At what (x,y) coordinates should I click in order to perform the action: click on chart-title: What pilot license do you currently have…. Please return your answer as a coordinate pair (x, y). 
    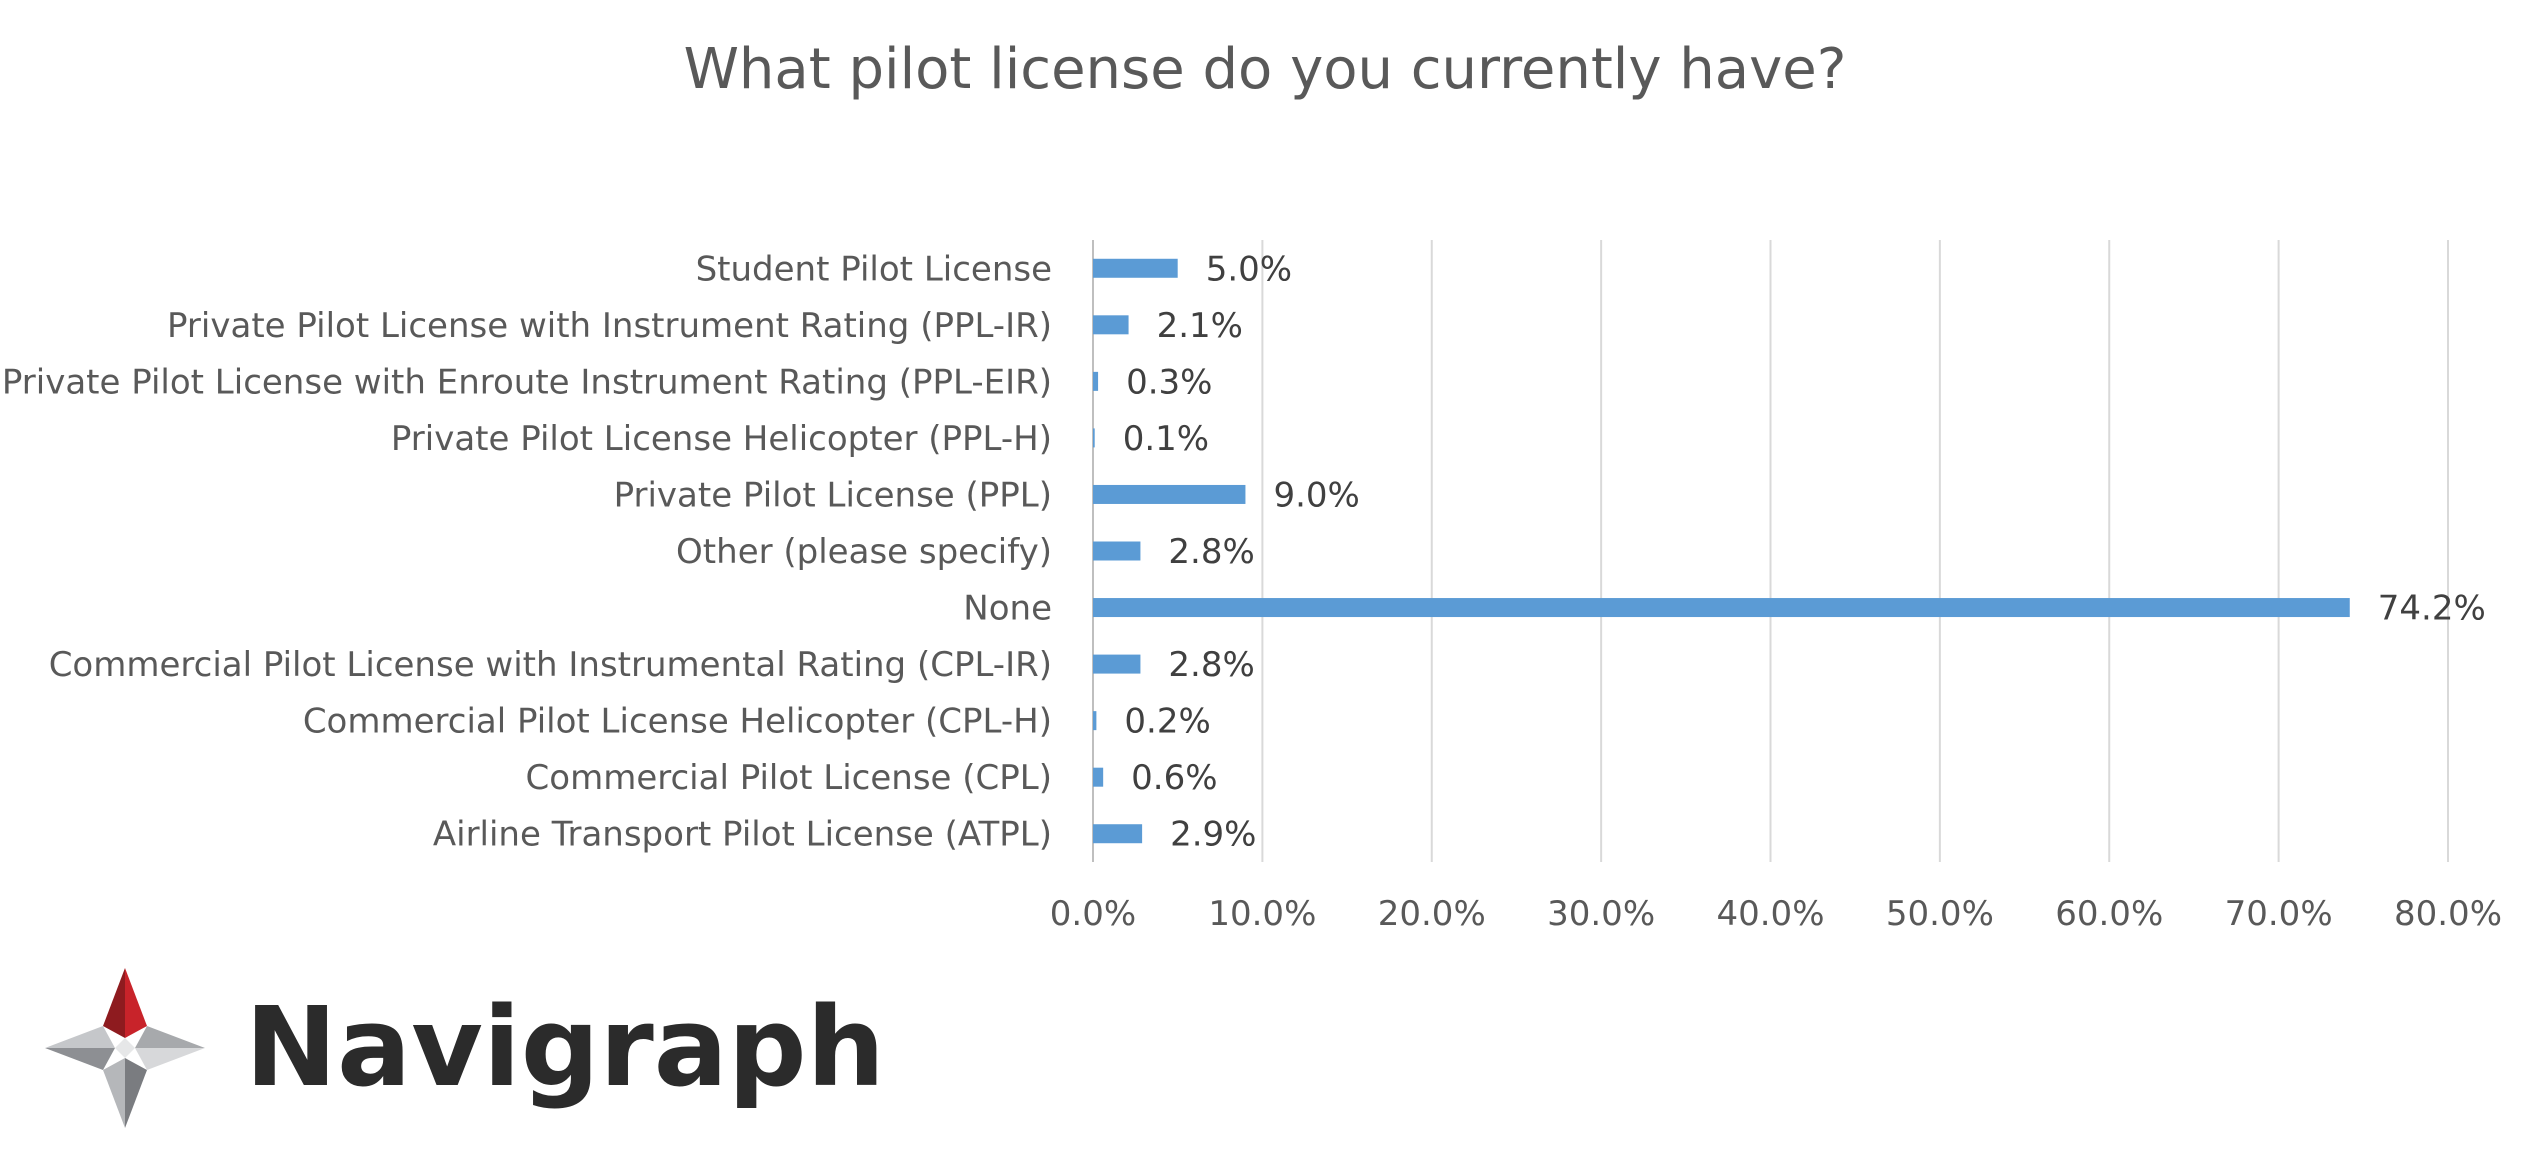
    Looking at the image, I should click on (1265, 69).